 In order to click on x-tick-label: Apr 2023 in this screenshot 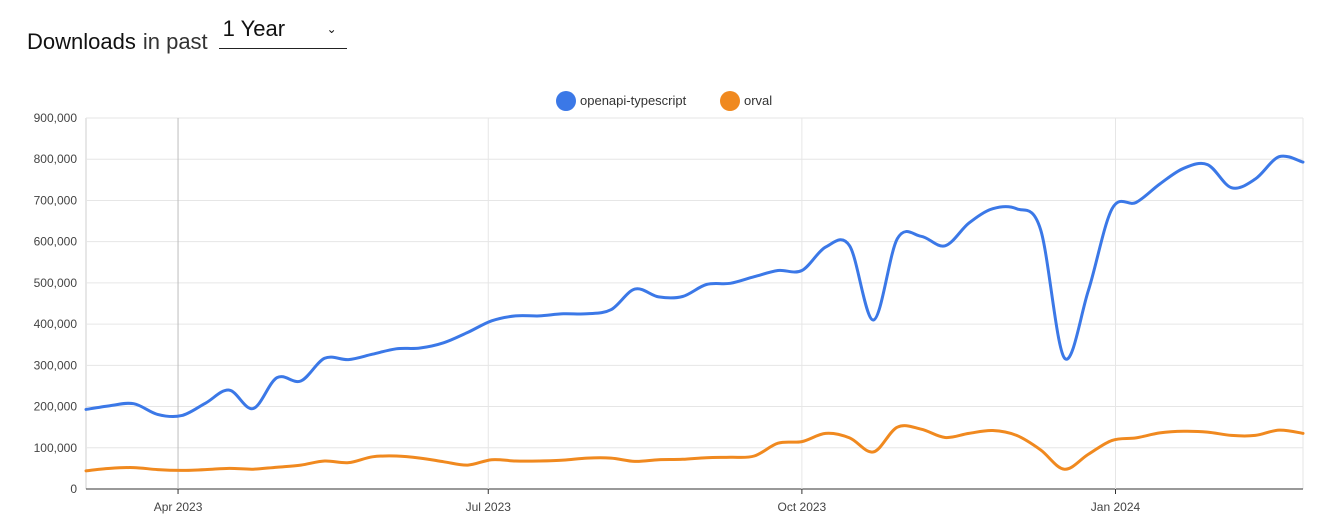, I will do `click(178, 507)`.